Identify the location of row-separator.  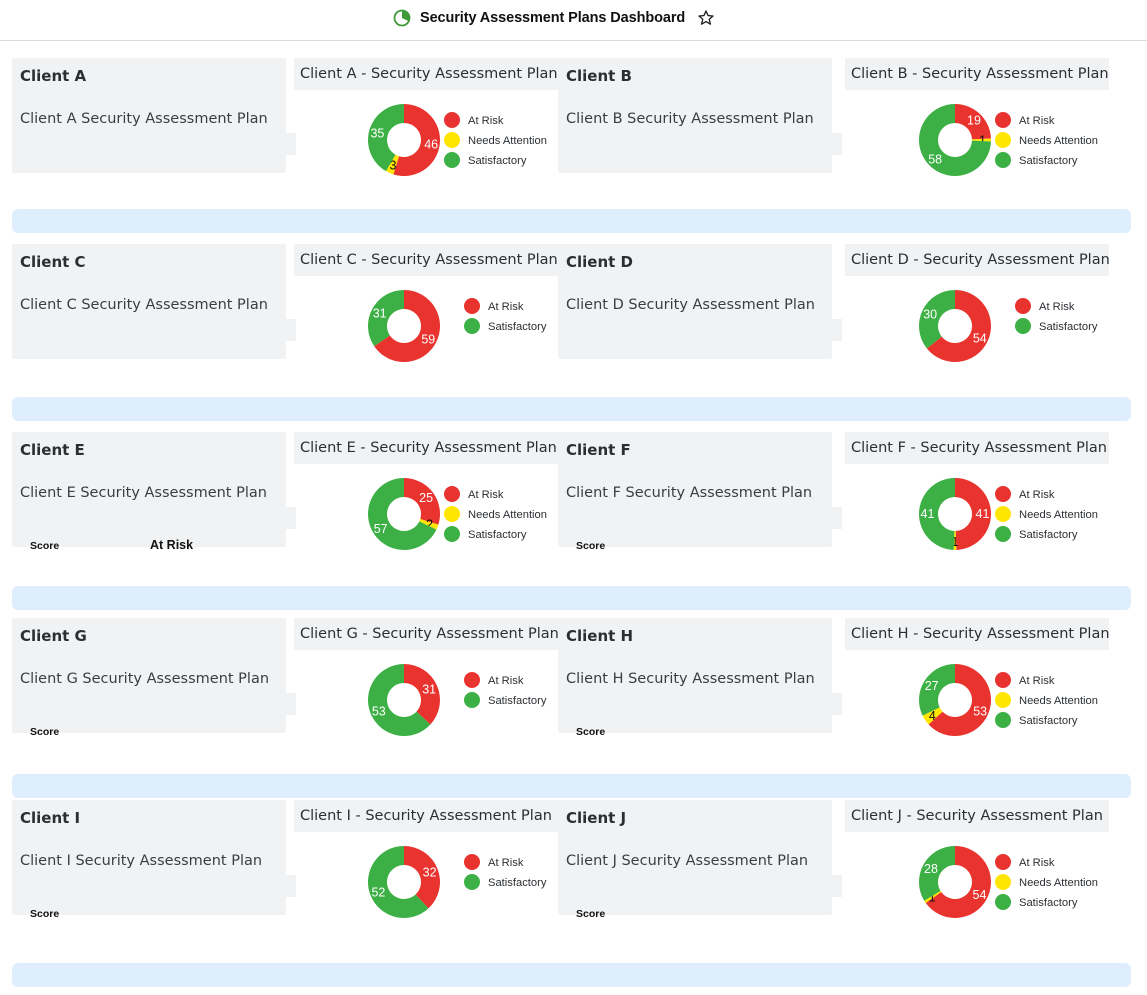
(571, 786).